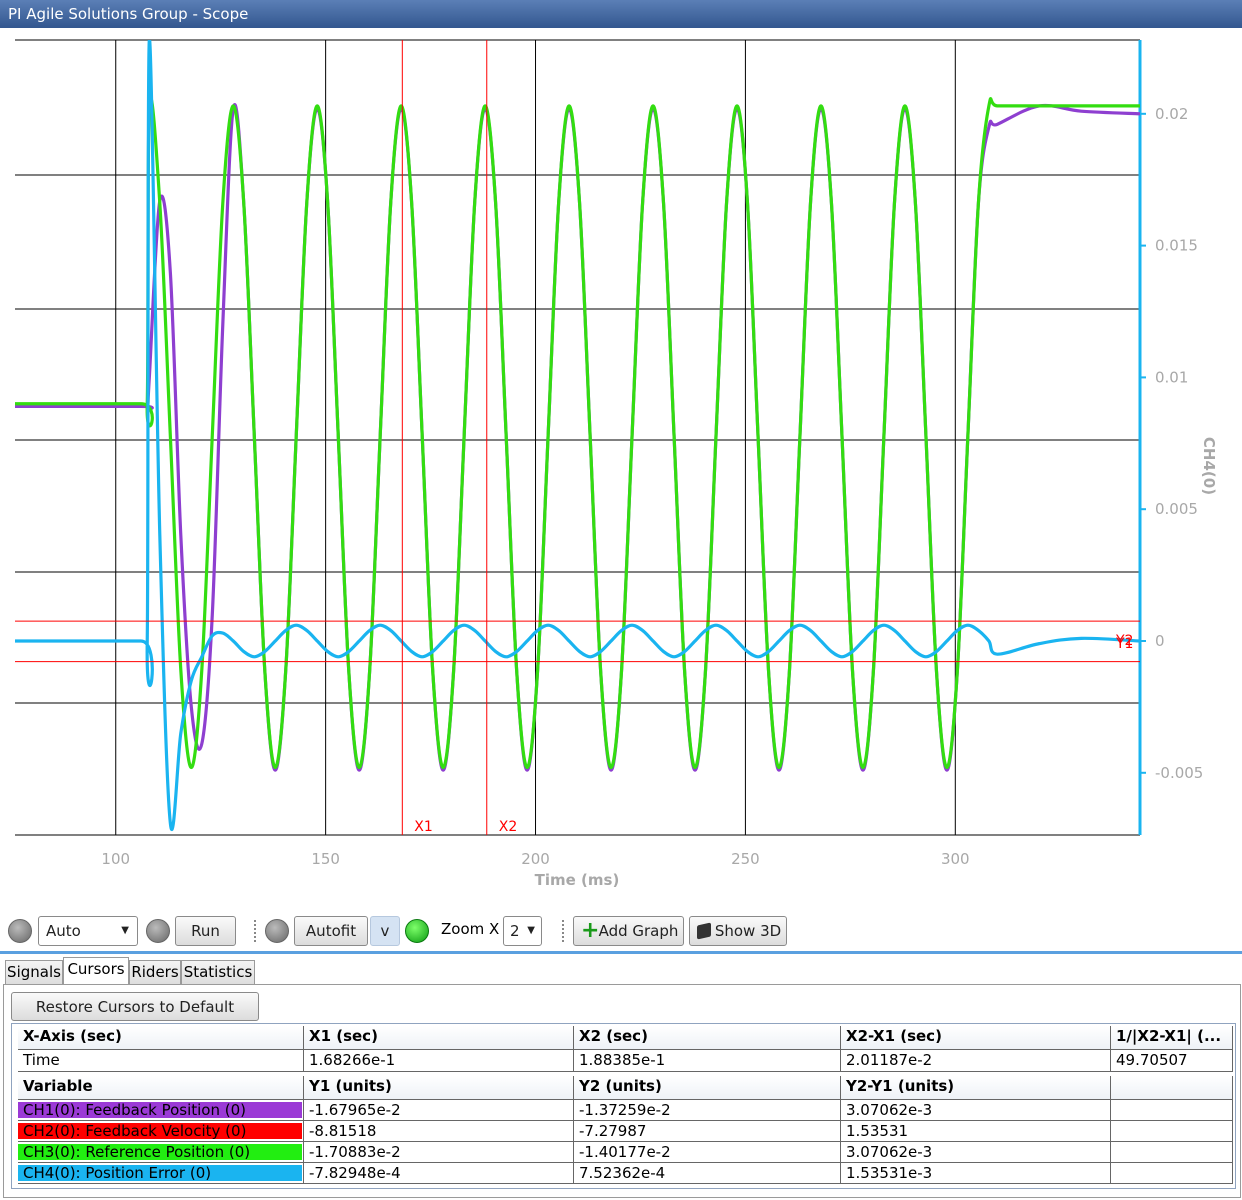 This screenshot has width=1242, height=1200. I want to click on mode-value: Auto, so click(63, 931).